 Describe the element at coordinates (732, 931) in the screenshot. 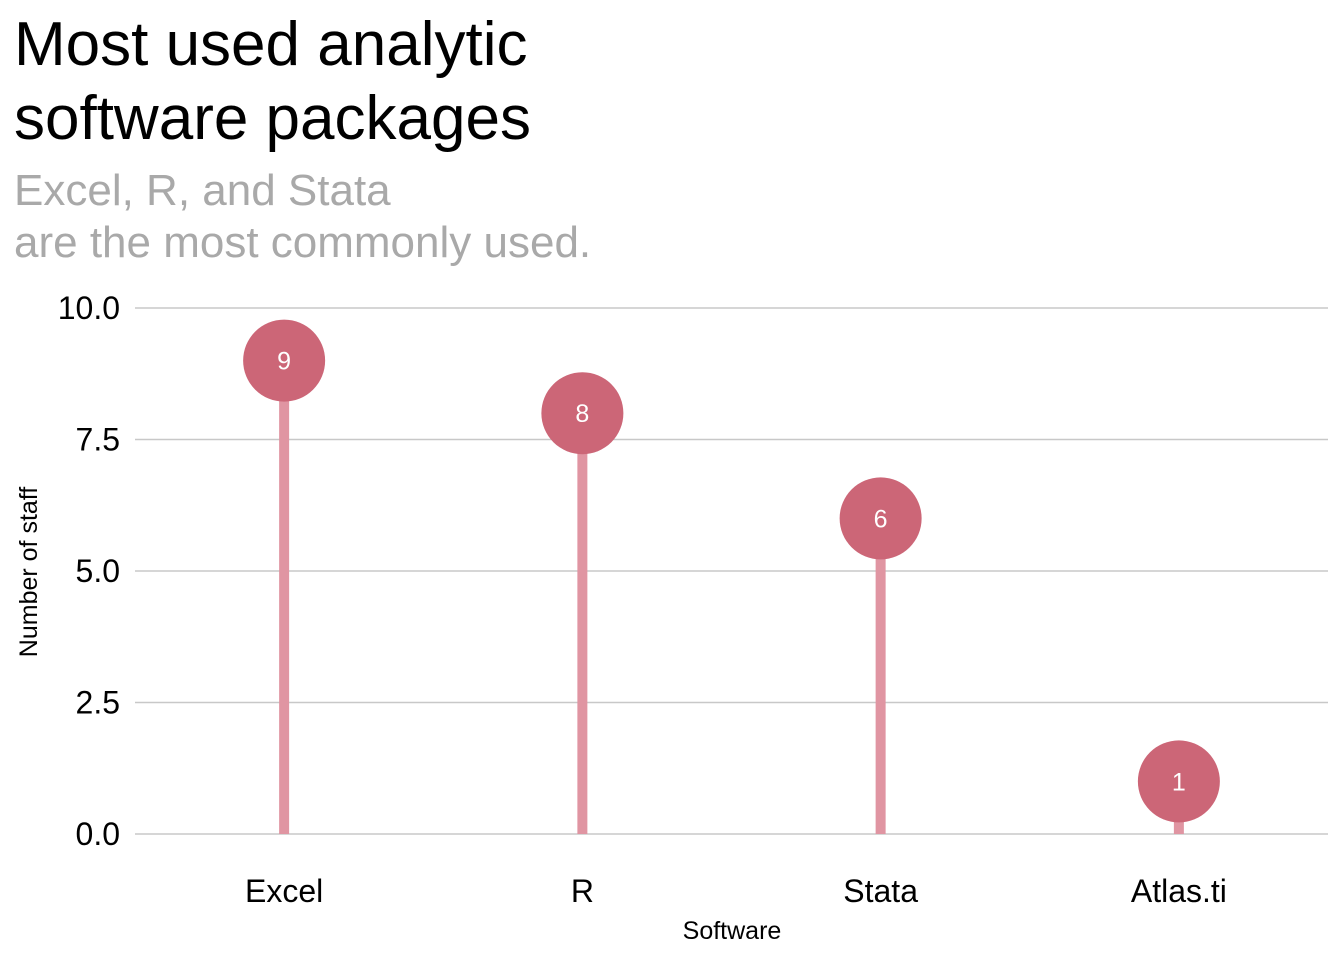

I see `x-axis-title: Software` at that location.